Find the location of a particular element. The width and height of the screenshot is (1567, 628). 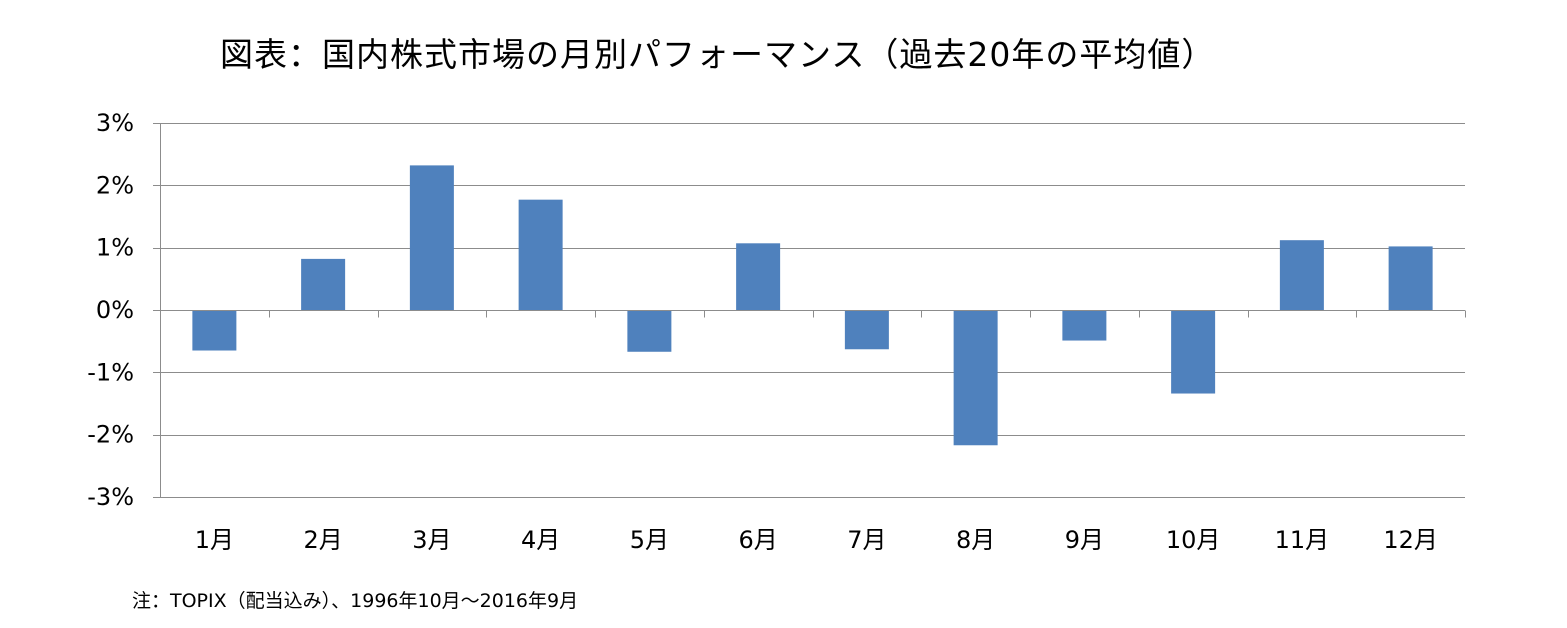

y-tick-label: -1% is located at coordinates (110, 372).